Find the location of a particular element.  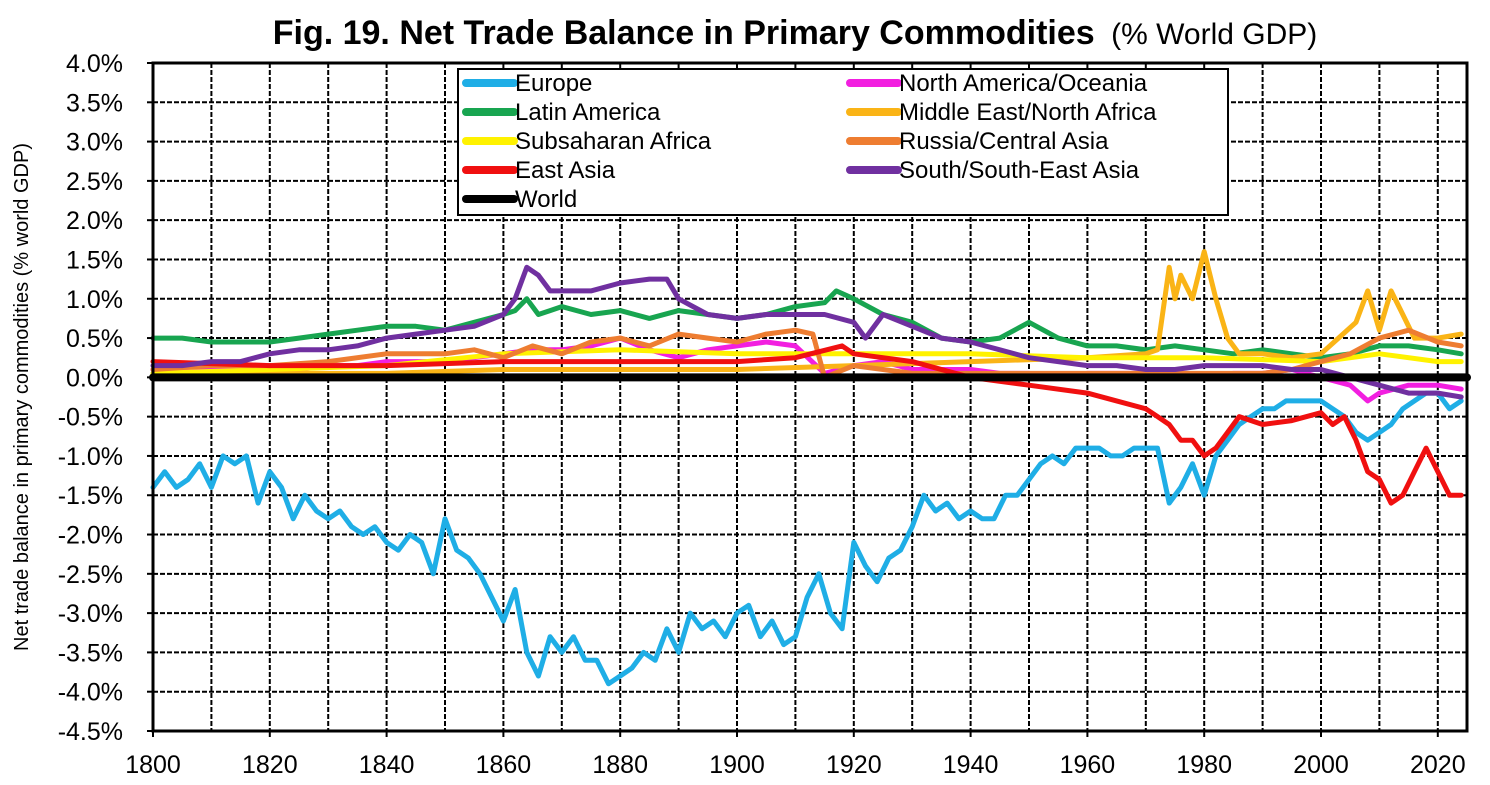

x-tick-label: 1820 is located at coordinates (270, 765).